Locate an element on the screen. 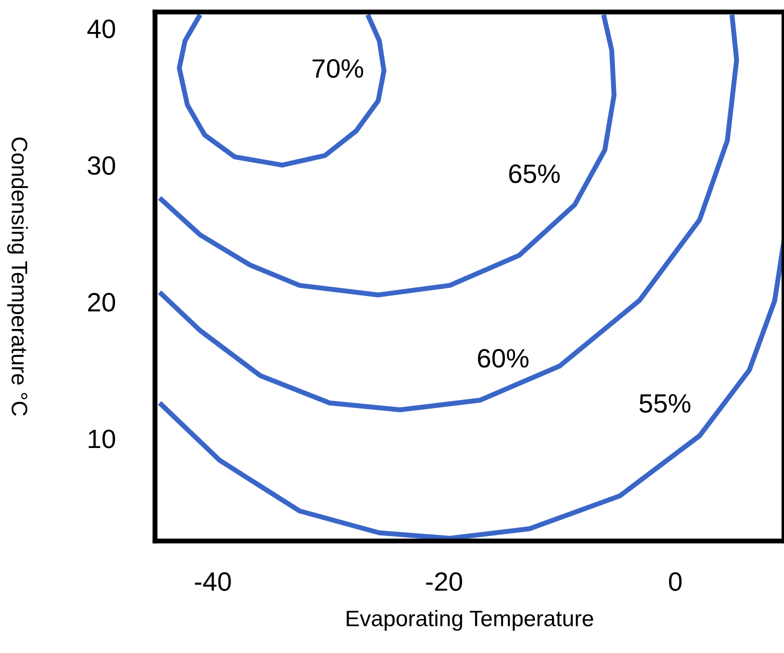 The width and height of the screenshot is (784, 653). series-label: 70% is located at coordinates (338, 68).